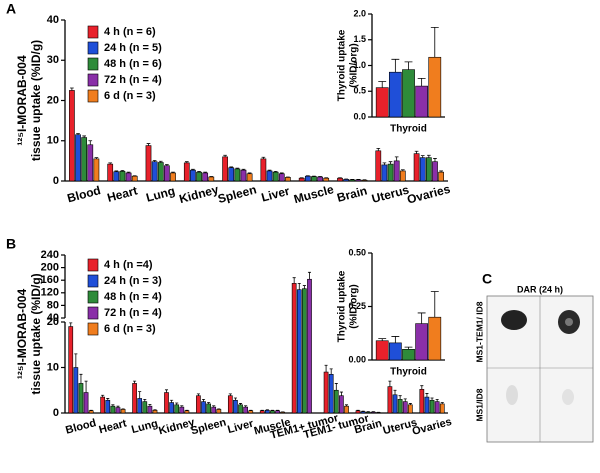 The width and height of the screenshot is (600, 473). Describe the element at coordinates (56, 413) in the screenshot. I see `y-tick-label: 0` at that location.